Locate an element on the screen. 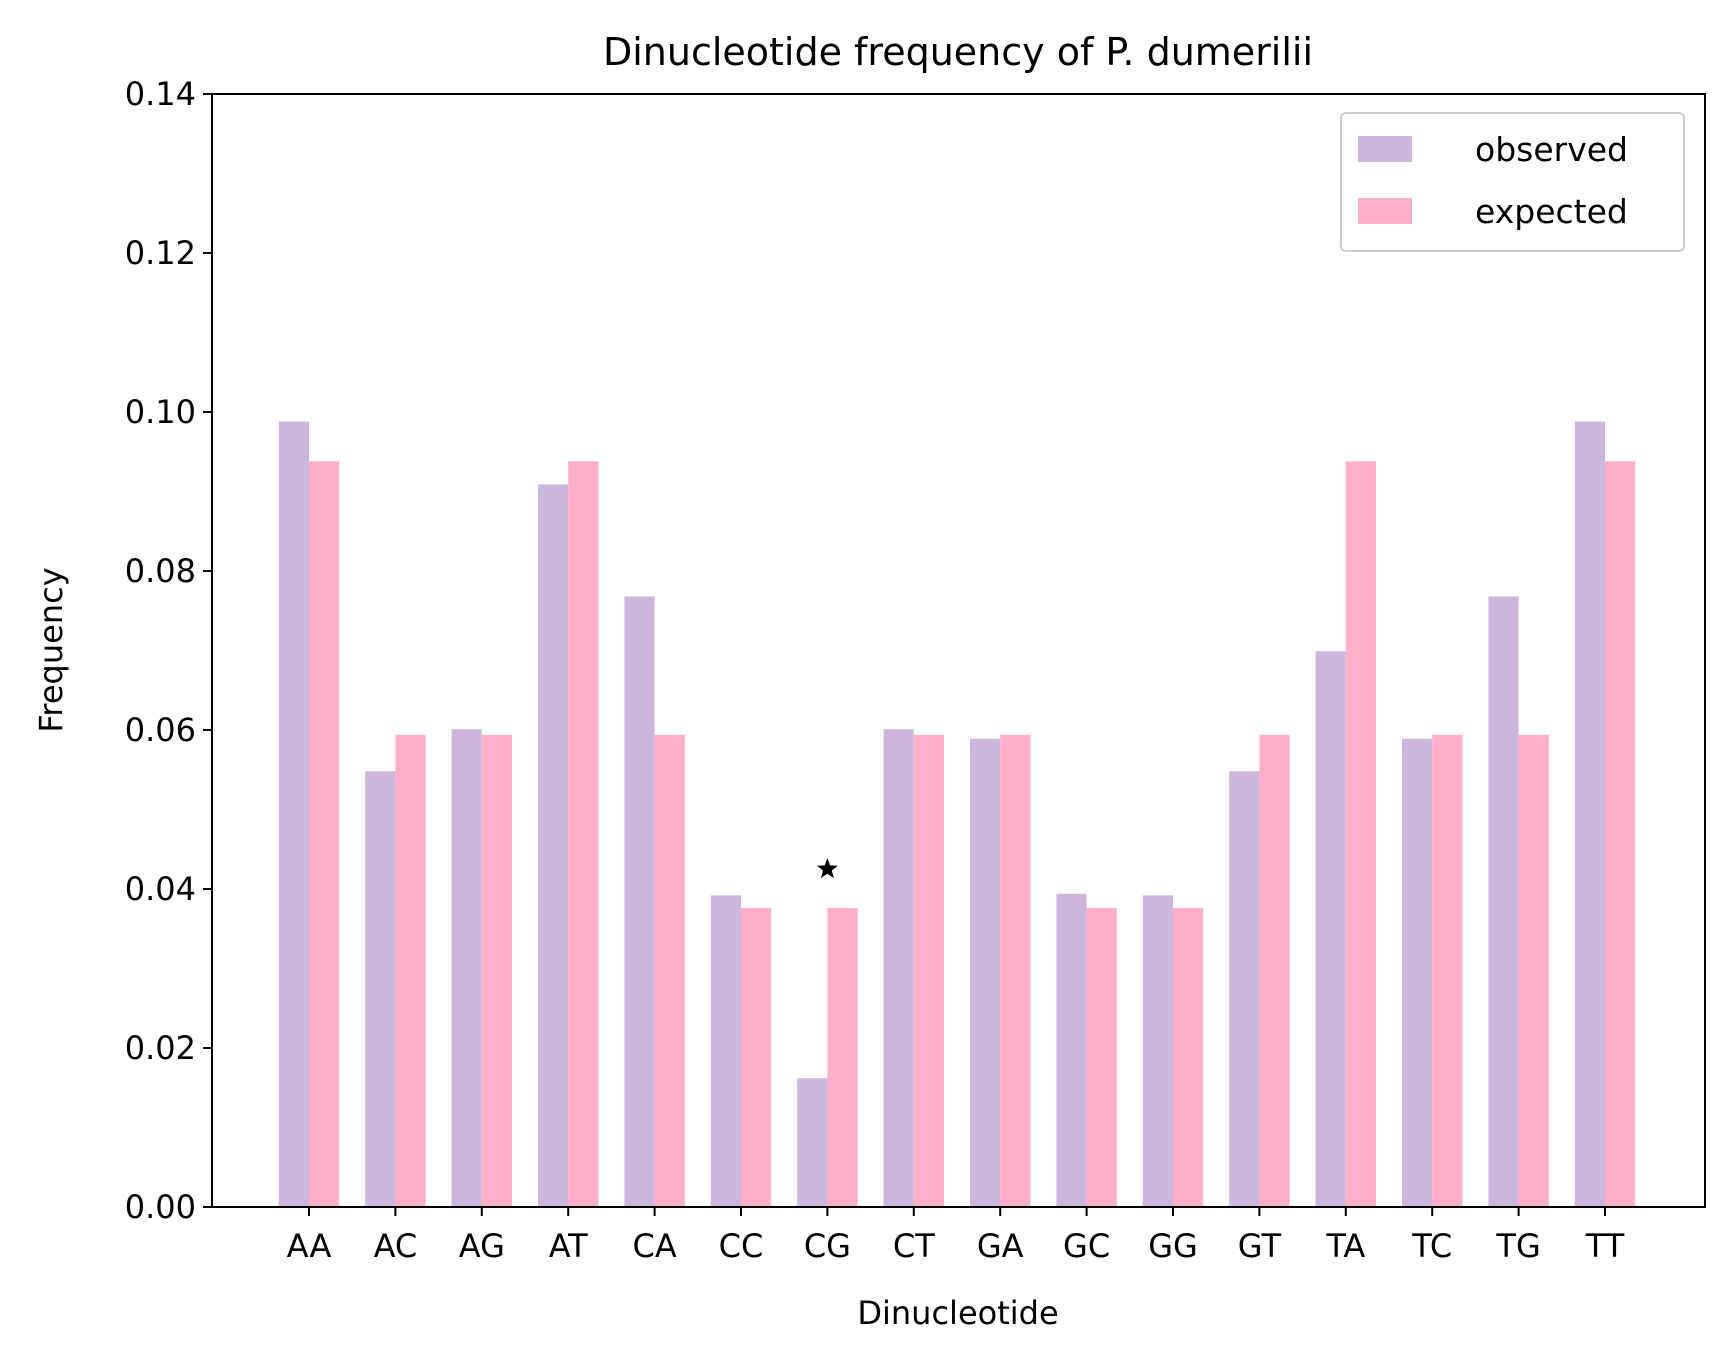  bar-expected-ag is located at coordinates (496, 970).